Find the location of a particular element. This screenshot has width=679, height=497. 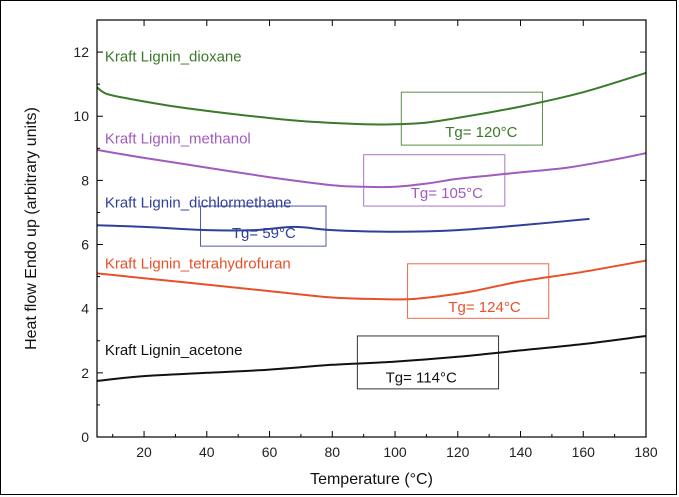

y-tick-label: 10 is located at coordinates (81, 116).